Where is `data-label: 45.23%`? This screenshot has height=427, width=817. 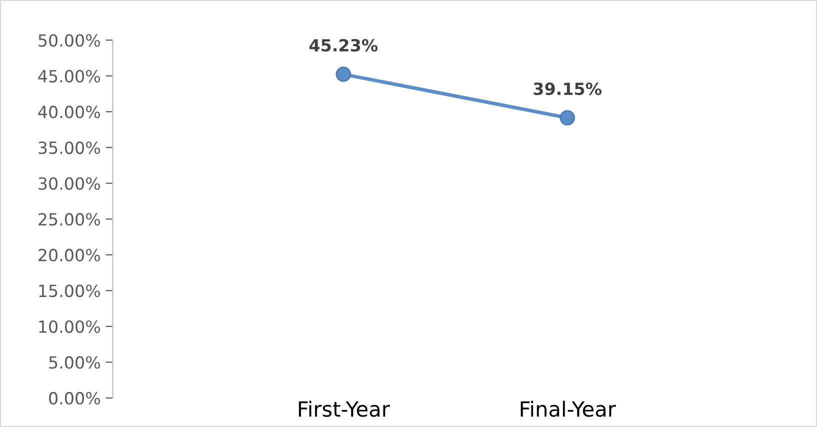
data-label: 45.23% is located at coordinates (343, 45).